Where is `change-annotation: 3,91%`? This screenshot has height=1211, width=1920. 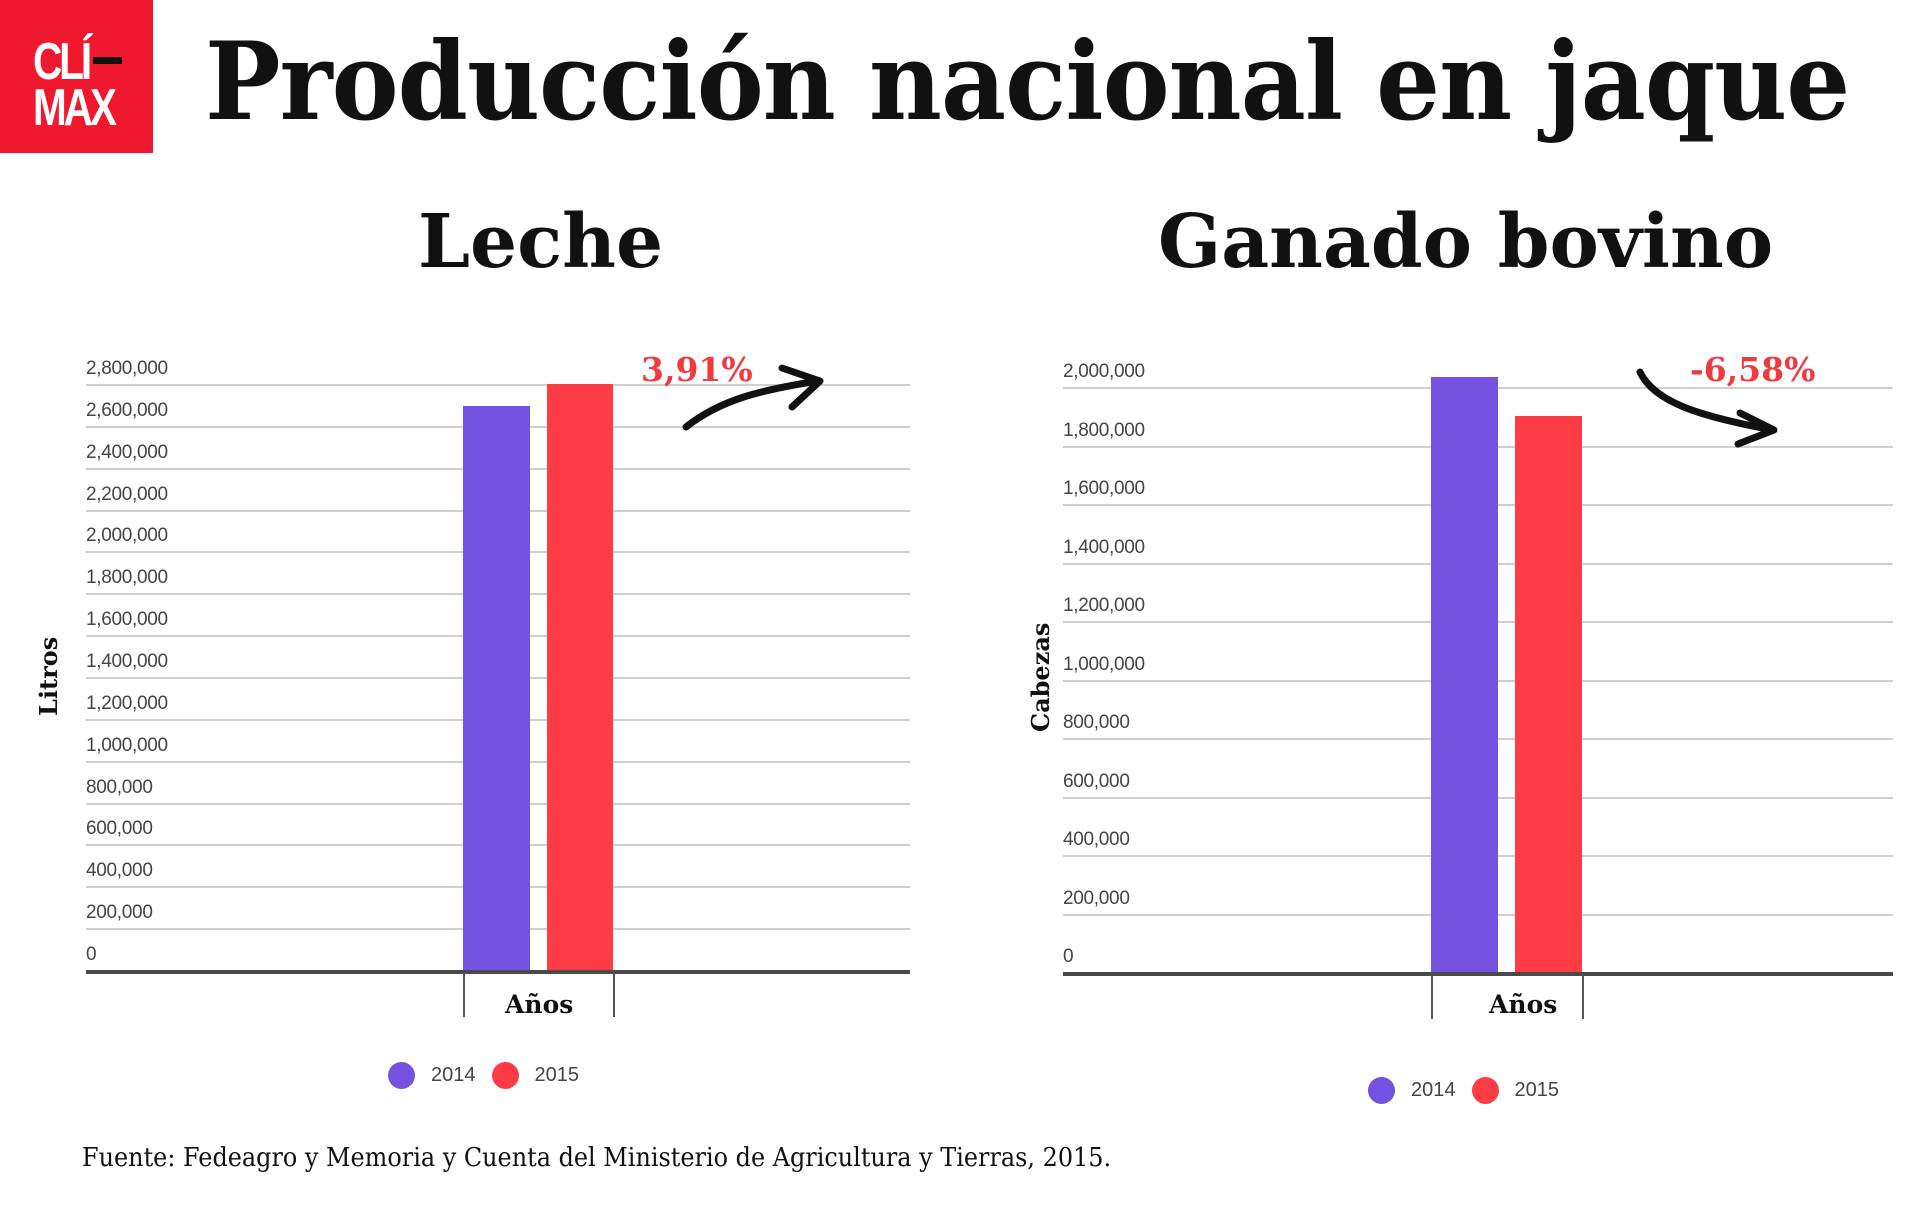
change-annotation: 3,91% is located at coordinates (697, 369).